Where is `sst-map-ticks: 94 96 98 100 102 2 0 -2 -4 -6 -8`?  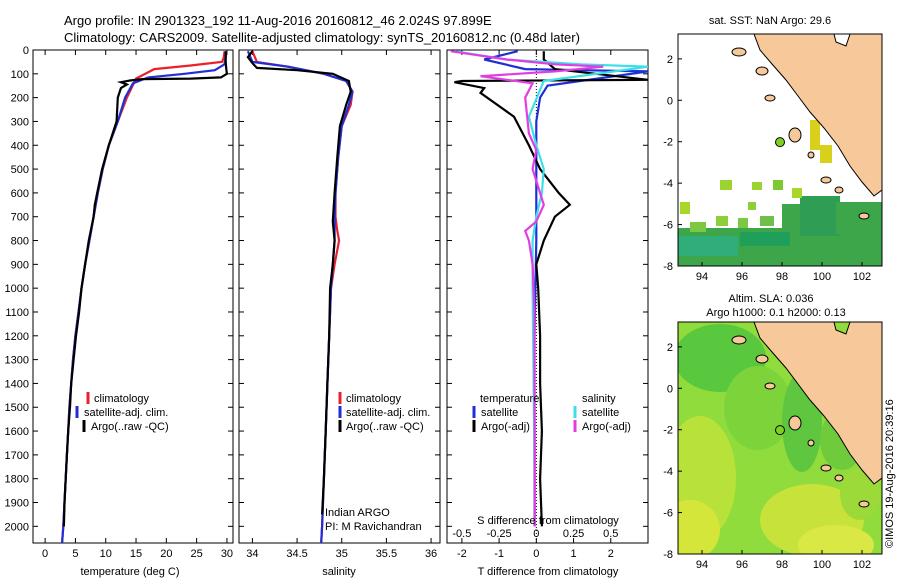 sst-map-ticks: 94 96 98 100 102 2 0 -2 -4 -6 -8 is located at coordinates (767, 168).